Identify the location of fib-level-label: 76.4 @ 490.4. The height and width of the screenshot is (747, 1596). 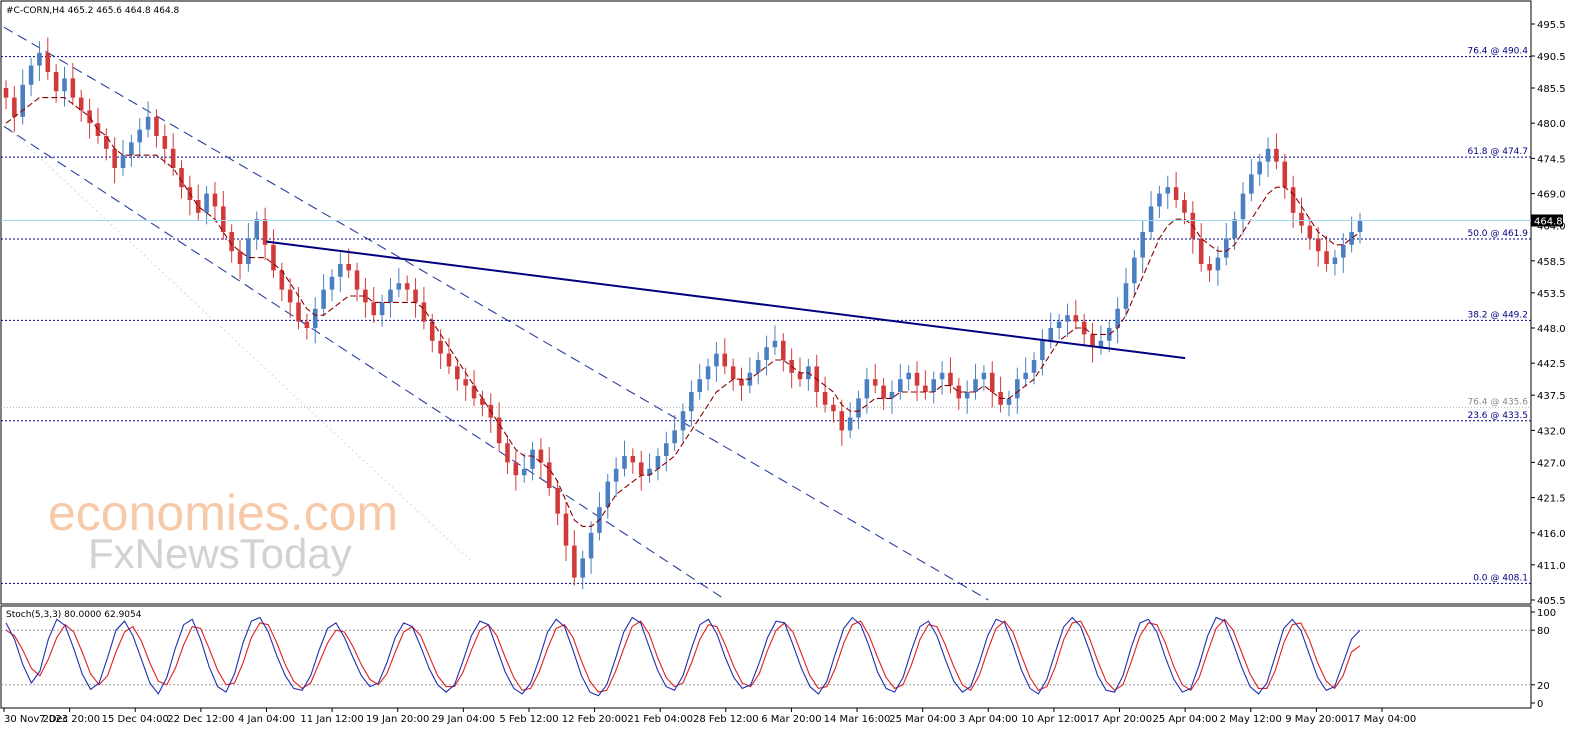
(1497, 52).